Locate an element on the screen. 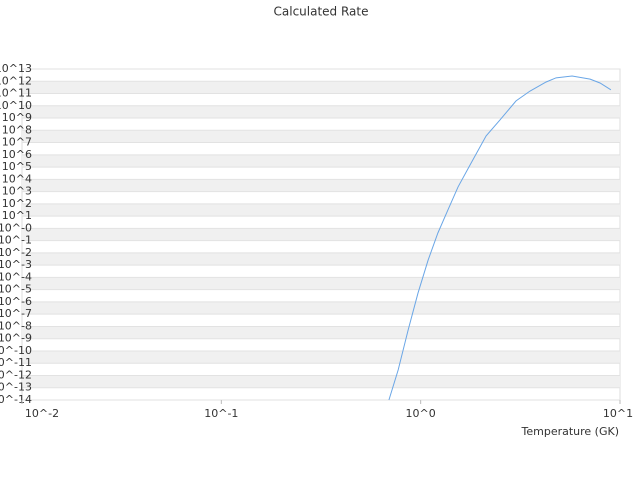 Image resolution: width=640 pixels, height=484 pixels. y-tick-label: 10^3 is located at coordinates (17, 191).